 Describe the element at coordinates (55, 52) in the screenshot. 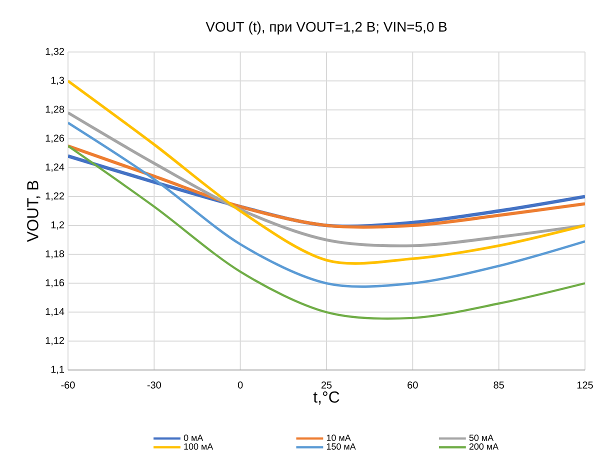

I see `y-tick-label: 1,32` at that location.